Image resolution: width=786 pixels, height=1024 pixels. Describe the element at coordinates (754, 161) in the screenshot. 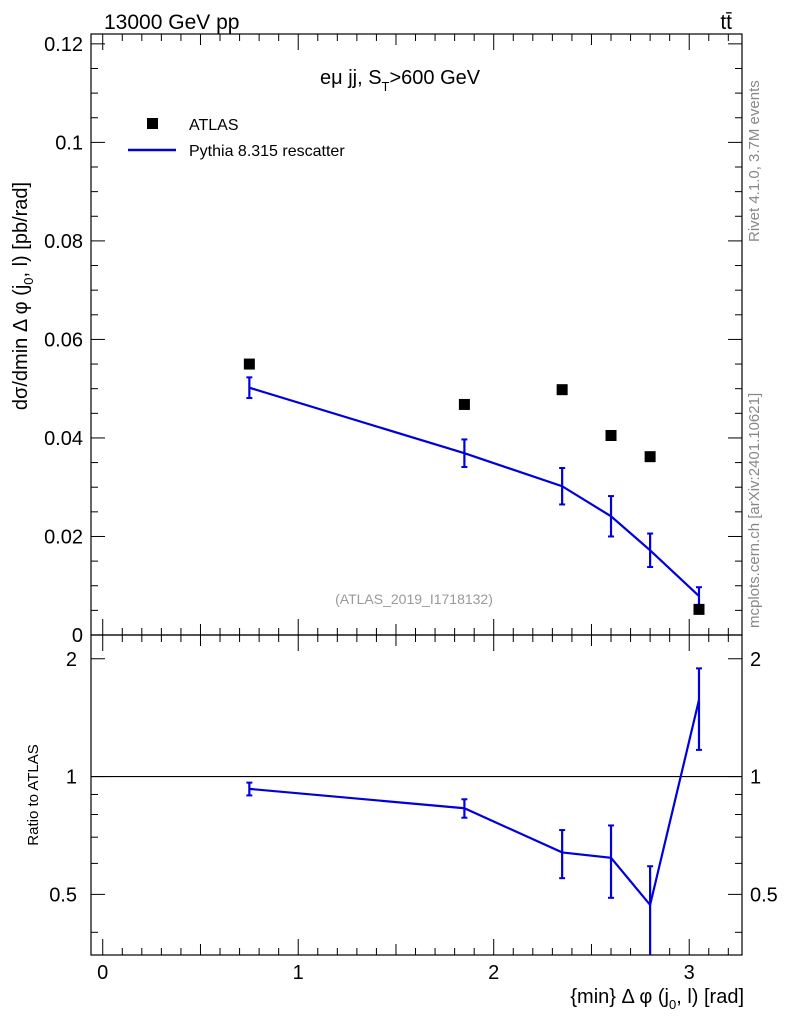

I see `rivet-version-label: Rivet 4.1.0, 3.7M events` at that location.